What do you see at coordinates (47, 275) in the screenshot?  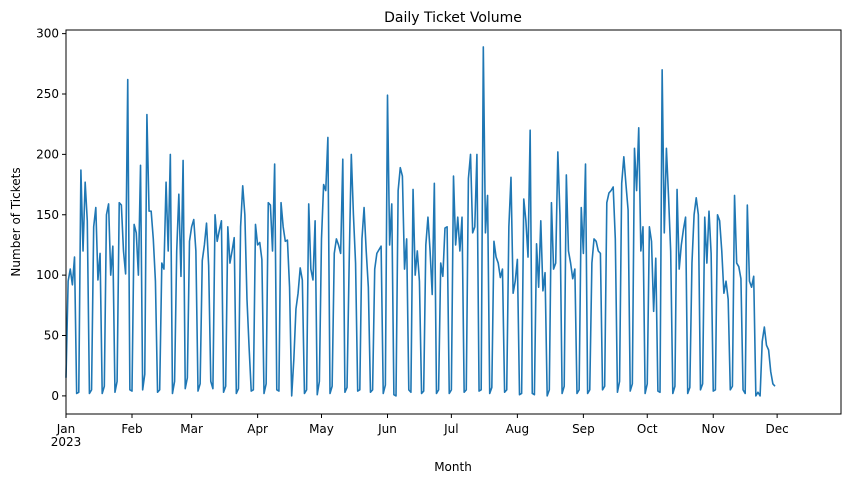 I see `y-tick-label: 100` at bounding box center [47, 275].